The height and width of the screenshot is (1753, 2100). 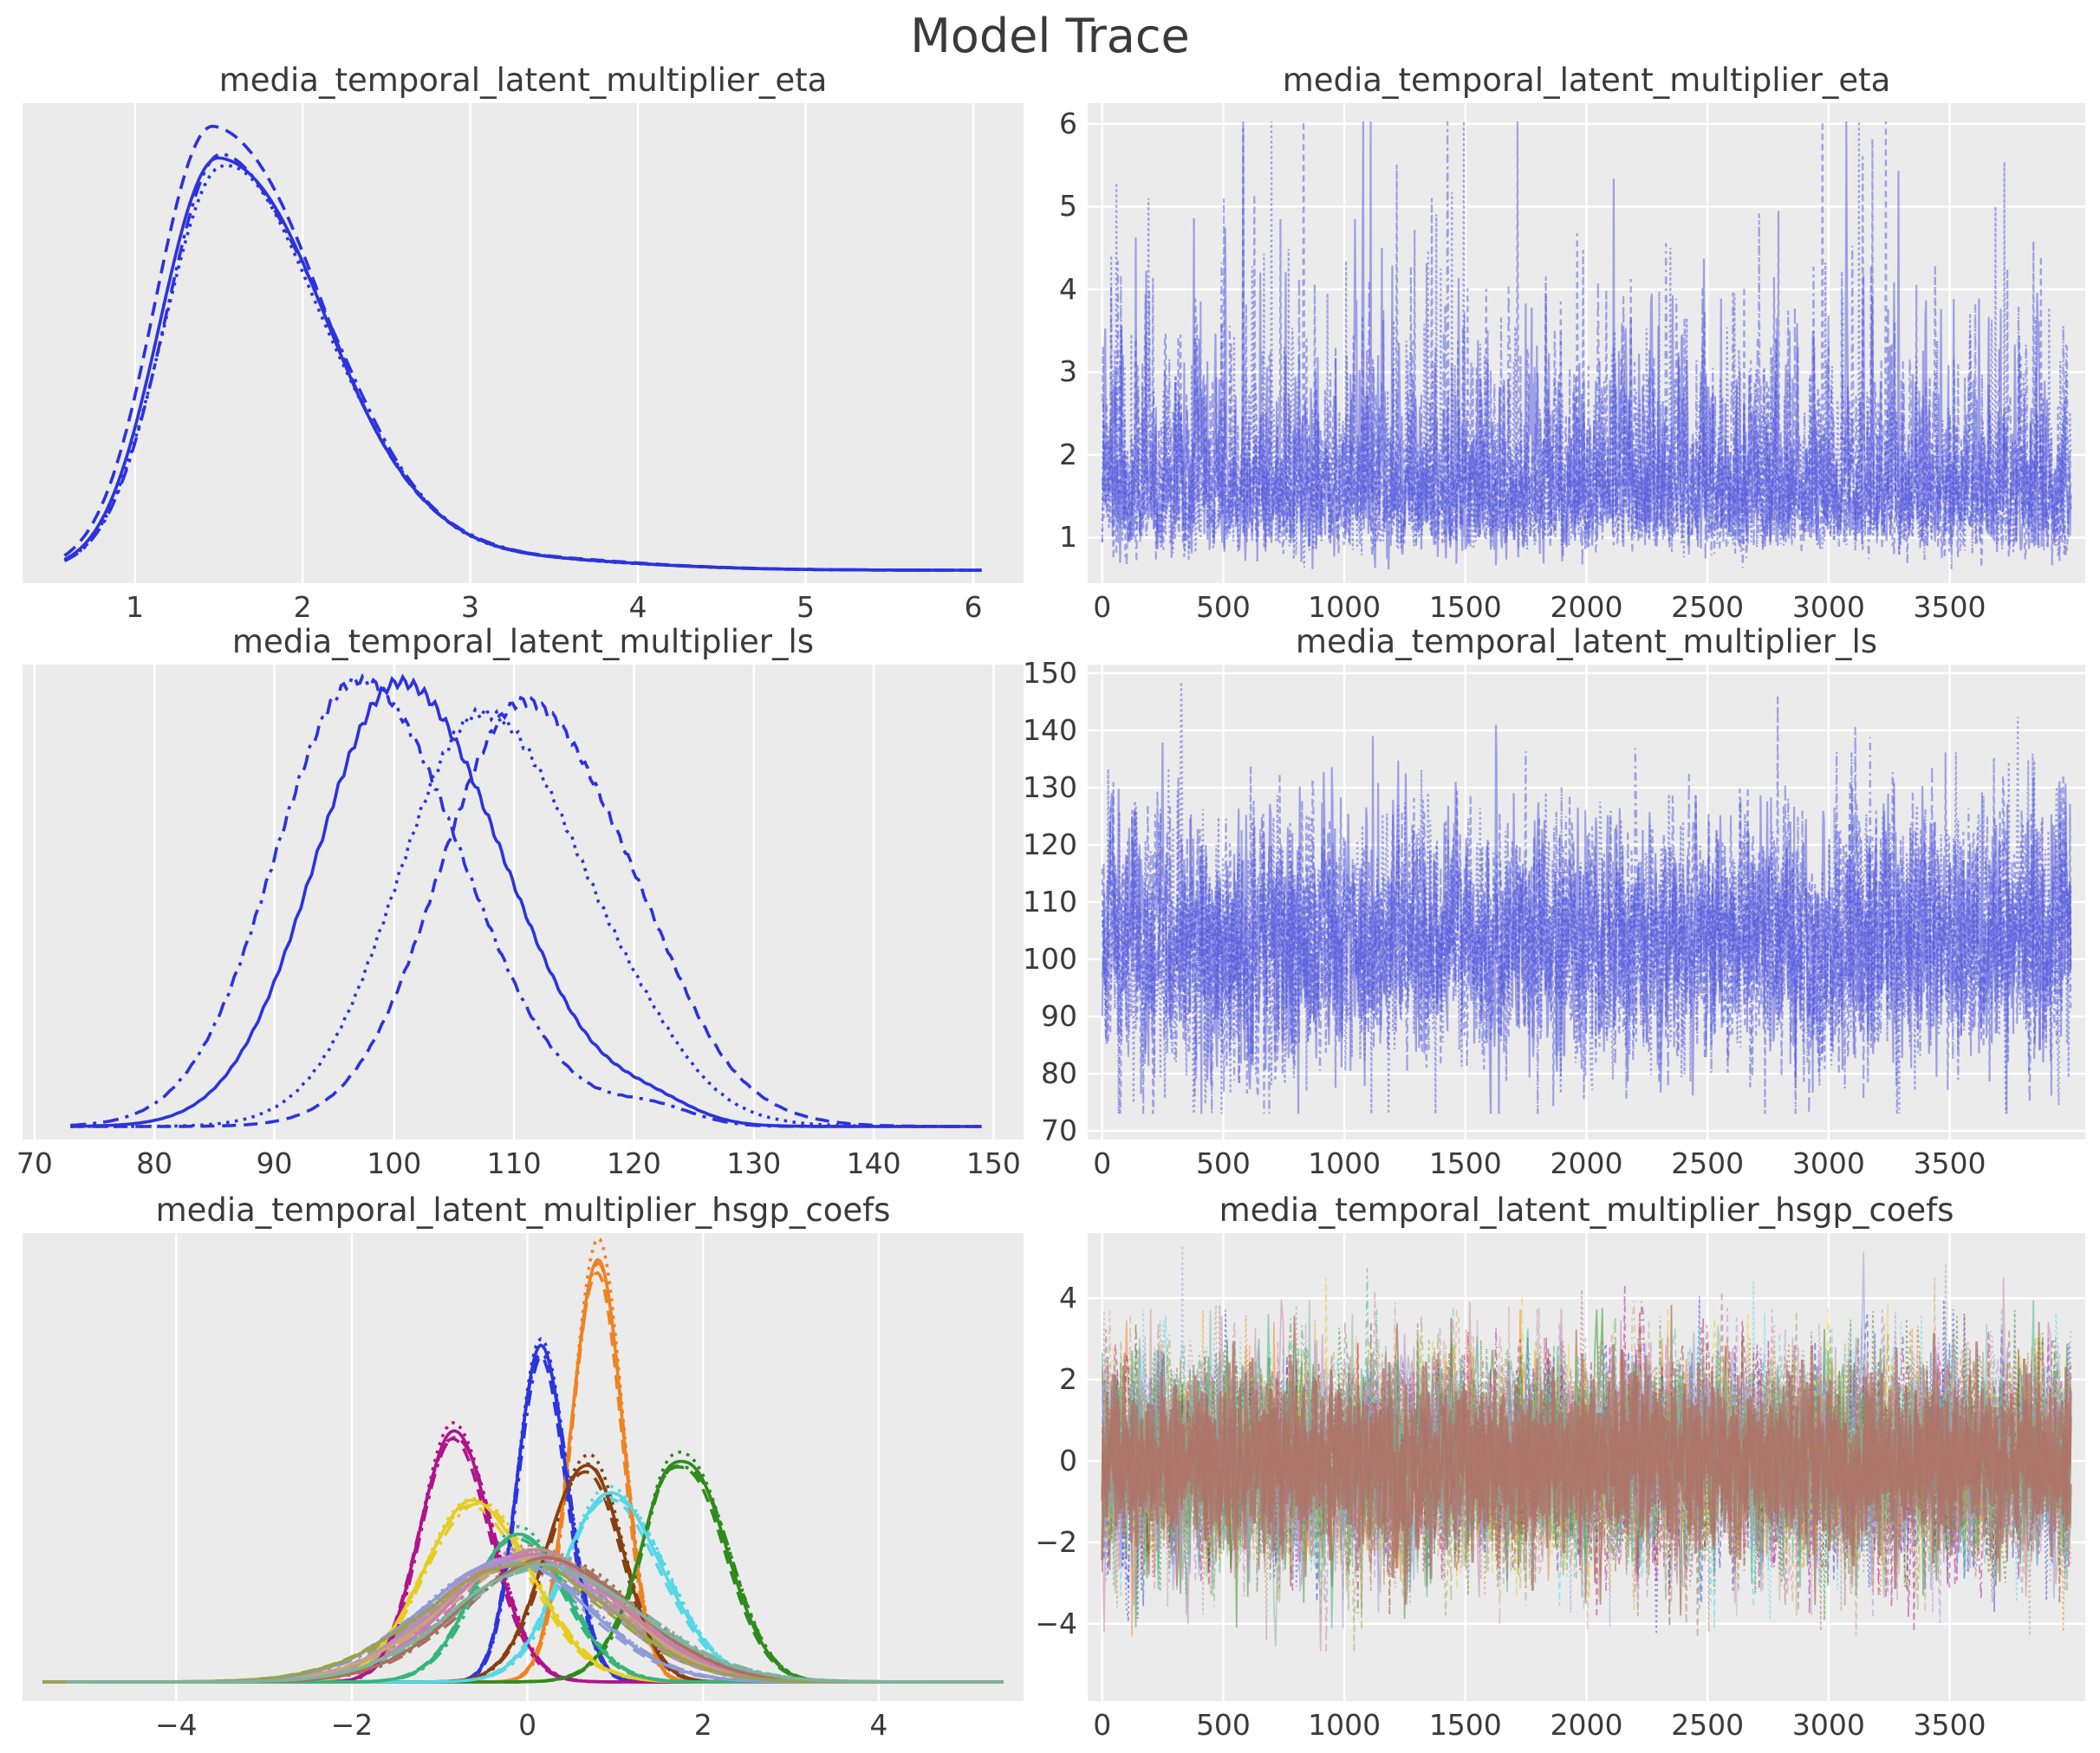 What do you see at coordinates (1050, 902) in the screenshot?
I see `y-tick-label: 110` at bounding box center [1050, 902].